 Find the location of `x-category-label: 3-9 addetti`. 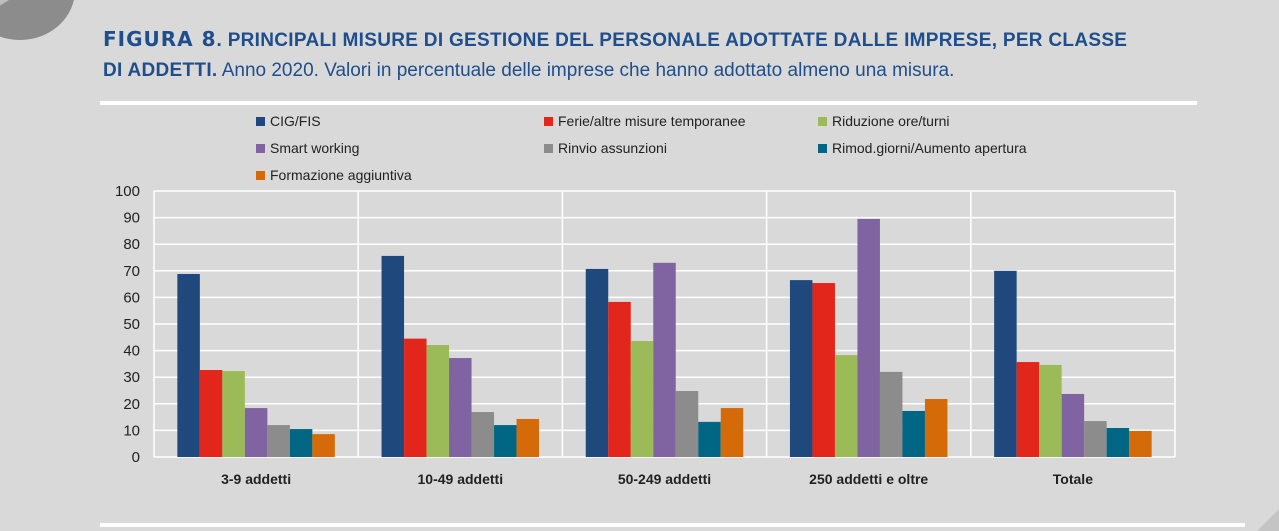

x-category-label: 3-9 addetti is located at coordinates (256, 479).